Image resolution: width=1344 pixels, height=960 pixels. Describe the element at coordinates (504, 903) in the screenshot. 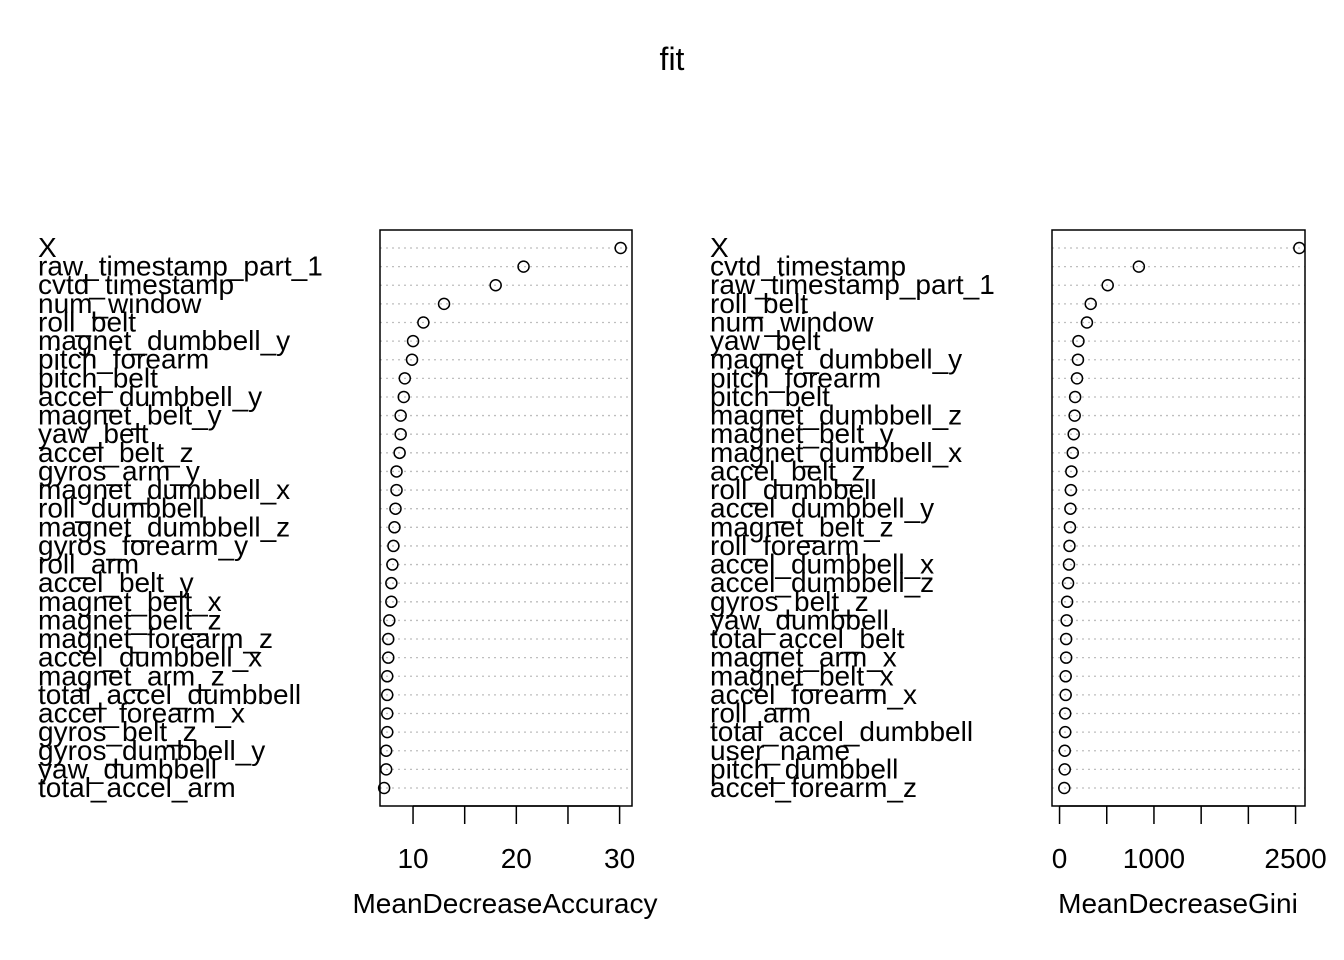

I see `x-axis-title: MeanDecreaseAccuracy` at that location.